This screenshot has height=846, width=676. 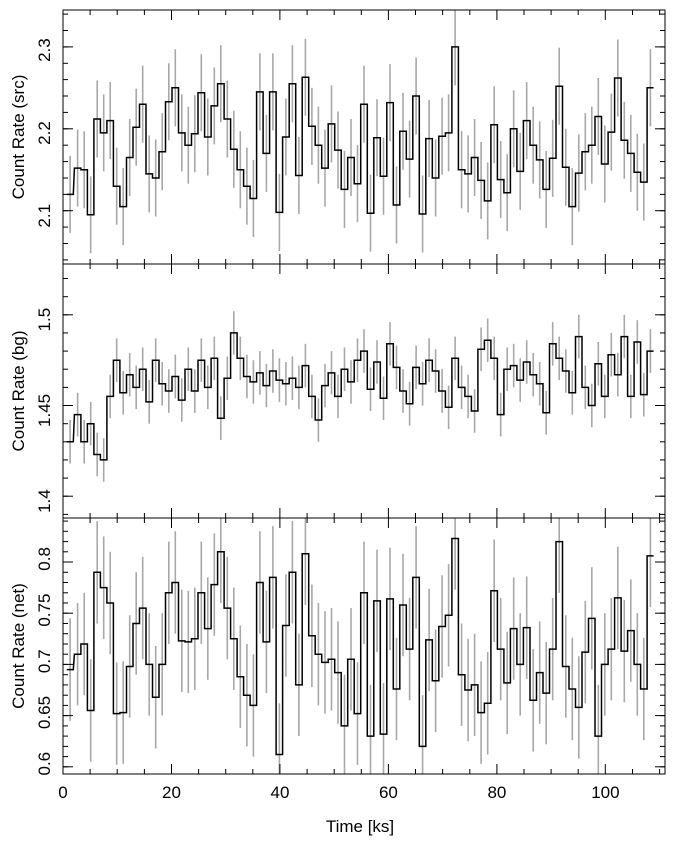 I want to click on ytick-label-bg-2: 1.5, so click(x=44, y=320).